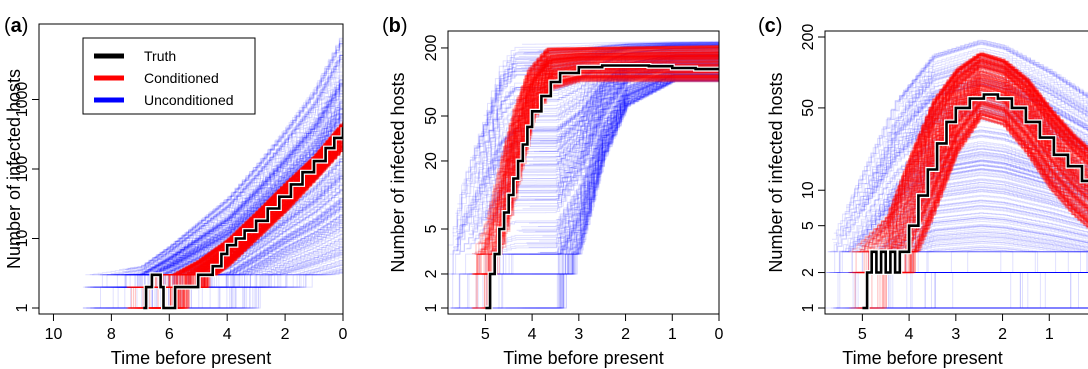  I want to click on x-tick-label-0-5: 0, so click(343, 334).